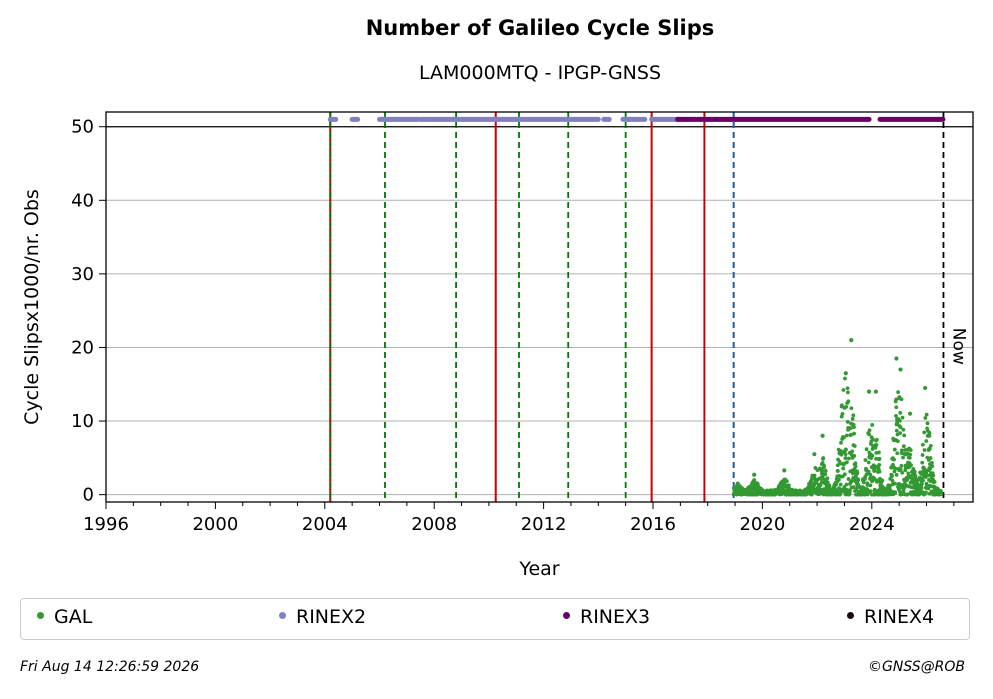 This screenshot has height=699, width=993. Describe the element at coordinates (106, 524) in the screenshot. I see `x-tick-label: 1996` at that location.